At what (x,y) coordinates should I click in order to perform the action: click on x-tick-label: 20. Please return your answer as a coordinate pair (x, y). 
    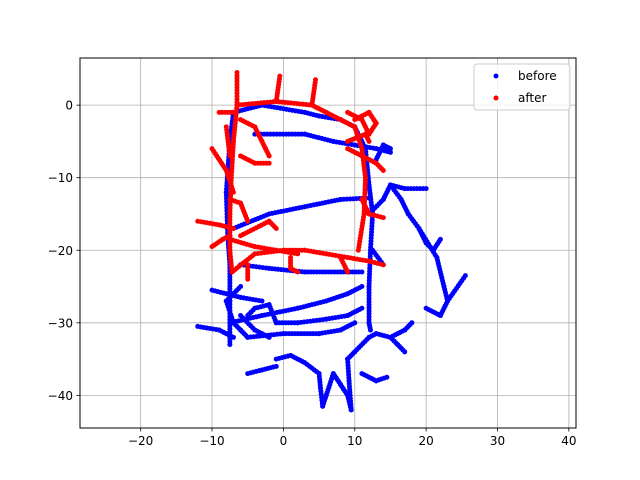
    Looking at the image, I should click on (425, 441).